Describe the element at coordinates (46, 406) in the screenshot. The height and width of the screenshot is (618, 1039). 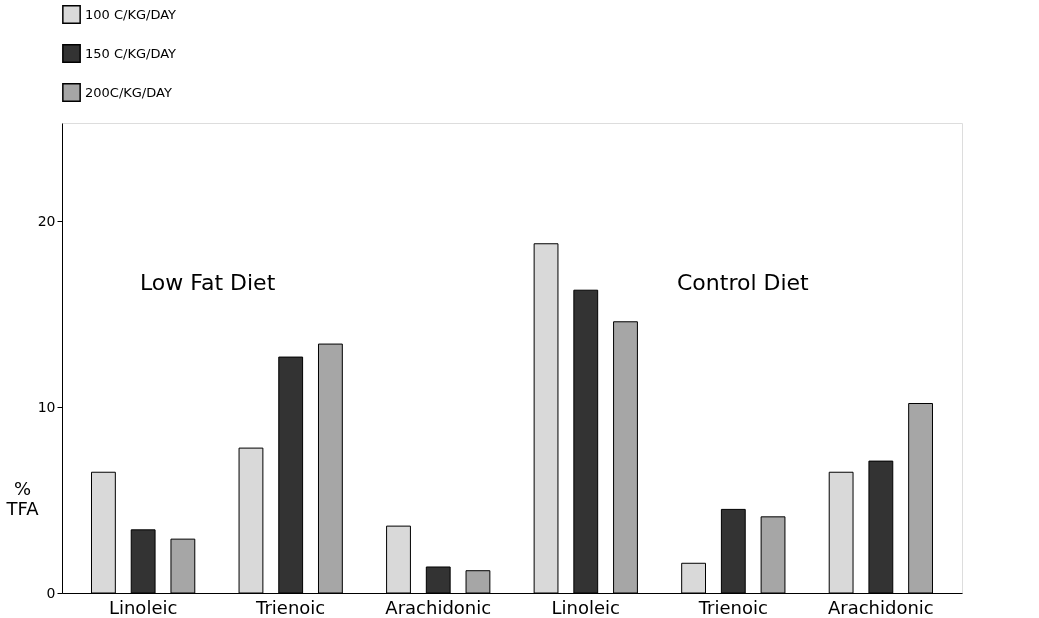
I see `y-tick-label: 10` at that location.